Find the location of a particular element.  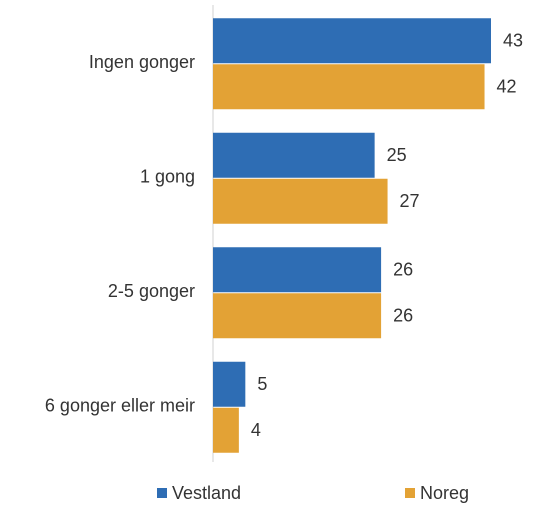

data-label: 27 is located at coordinates (410, 201).